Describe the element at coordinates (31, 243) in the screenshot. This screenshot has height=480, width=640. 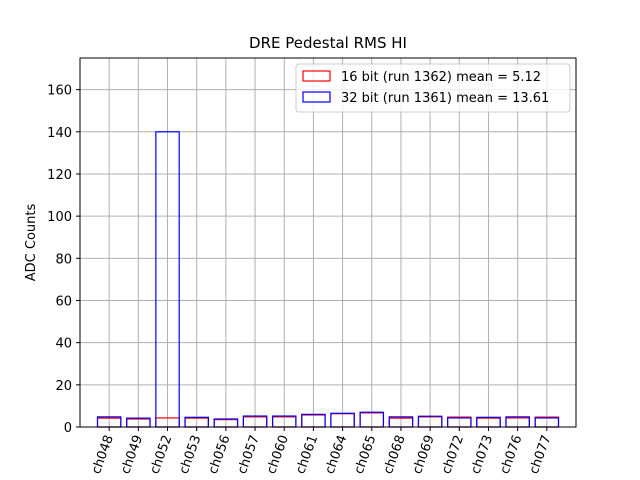
I see `y-axis-label: ADC Counts` at that location.